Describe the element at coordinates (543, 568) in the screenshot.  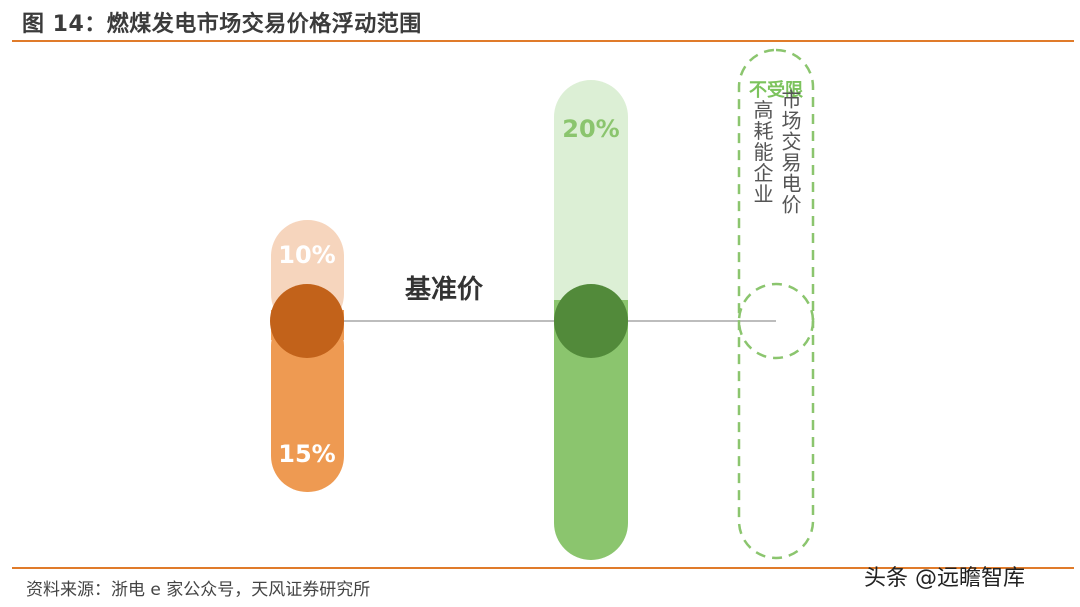
I see `bottom-divider` at that location.